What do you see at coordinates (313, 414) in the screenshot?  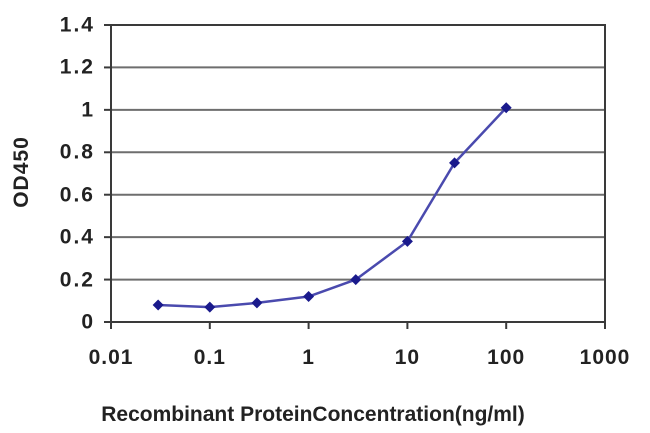 I see `x-axis-title: Recombinant ProteinConcentration(ng/ml)` at bounding box center [313, 414].